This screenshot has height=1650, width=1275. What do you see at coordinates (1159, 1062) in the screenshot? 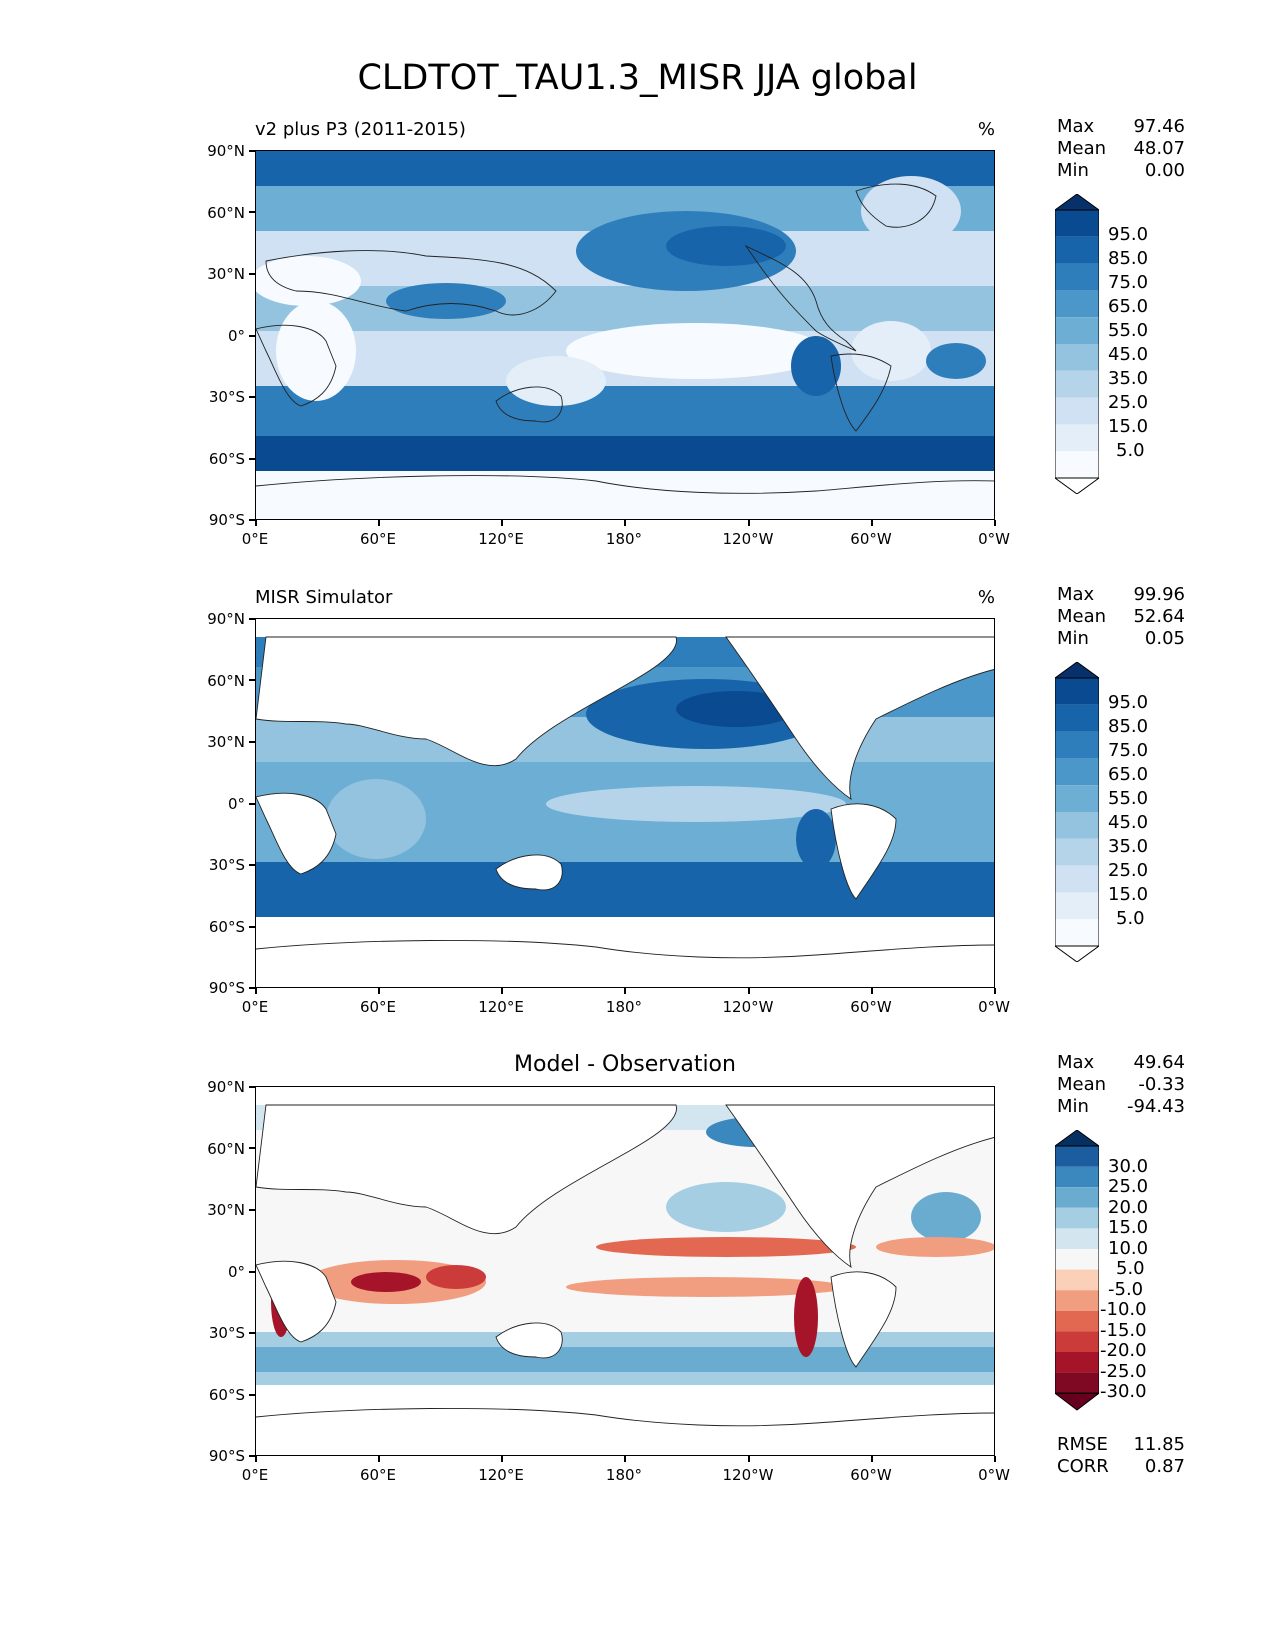
I see `stat-value: 49.64` at bounding box center [1159, 1062].